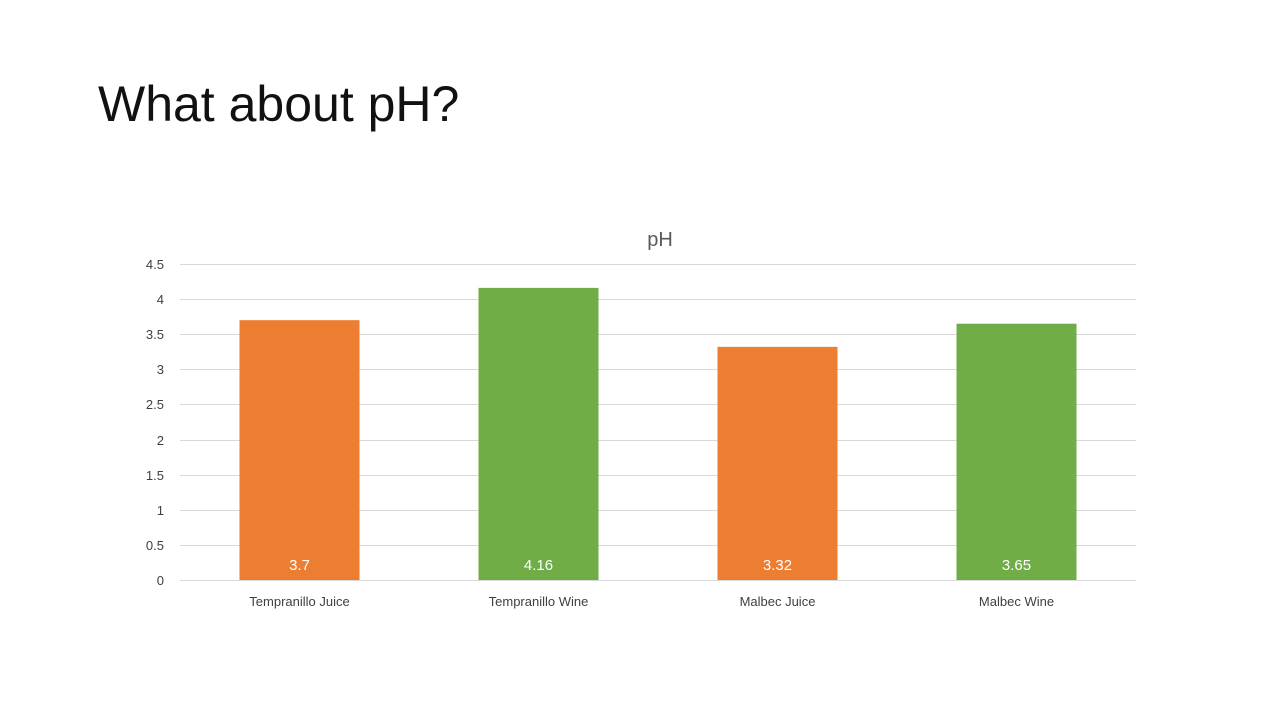 This screenshot has width=1280, height=720. Describe the element at coordinates (160, 299) in the screenshot. I see `y-tick-label: 4` at that location.